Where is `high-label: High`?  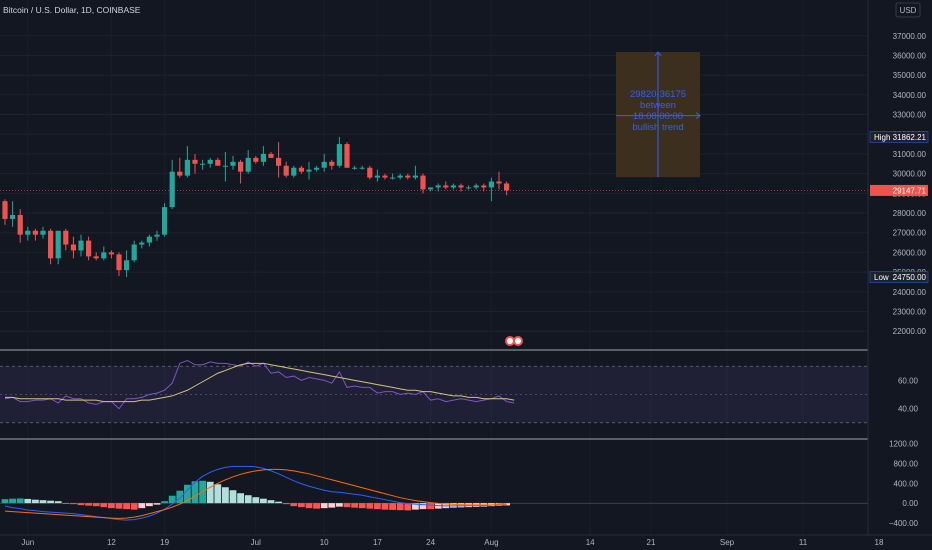
high-label: High is located at coordinates (882, 137).